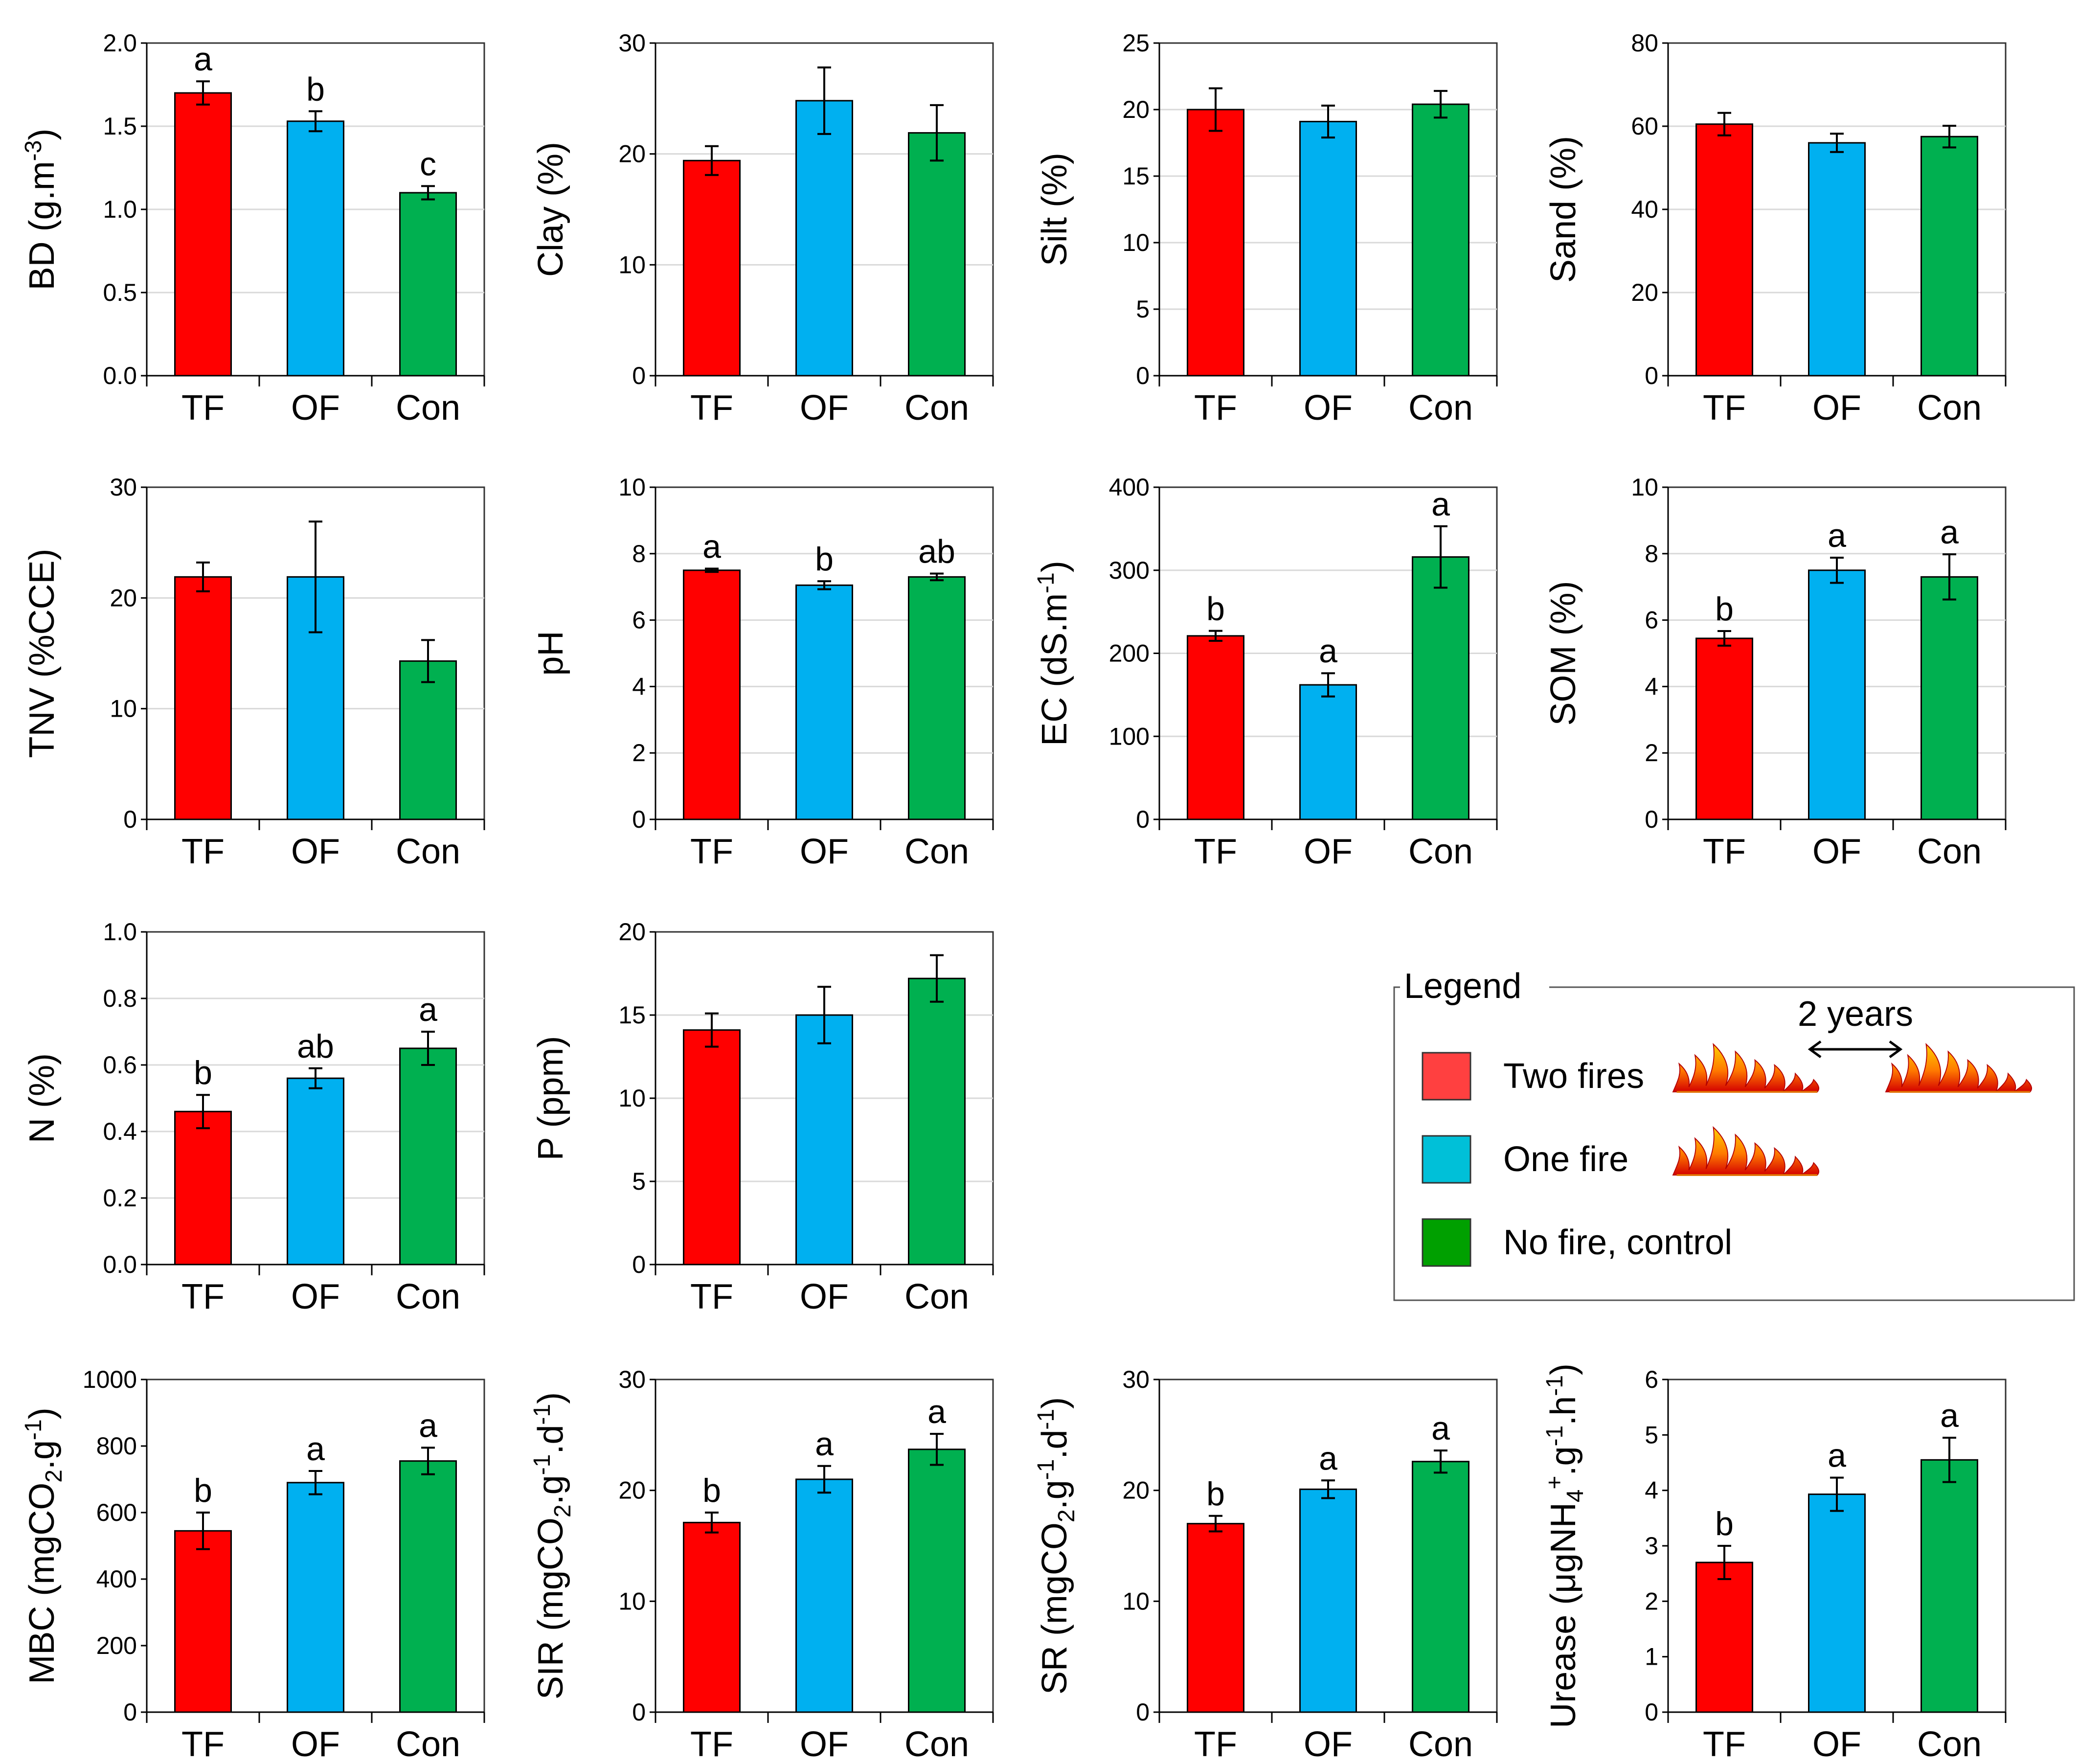 This screenshot has width=2079, height=1764. Describe the element at coordinates (1129, 571) in the screenshot. I see `y-tick-label: 300` at that location.